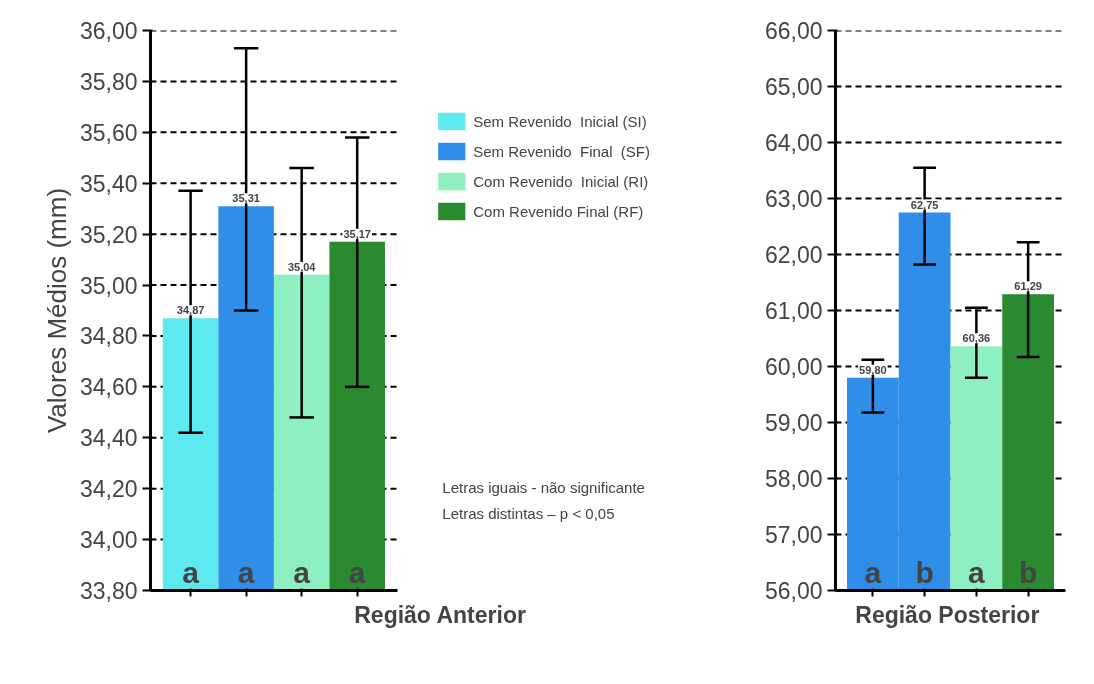 The image size is (1094, 684). Describe the element at coordinates (108, 591) in the screenshot. I see `y-tick-label: 33,80` at that location.